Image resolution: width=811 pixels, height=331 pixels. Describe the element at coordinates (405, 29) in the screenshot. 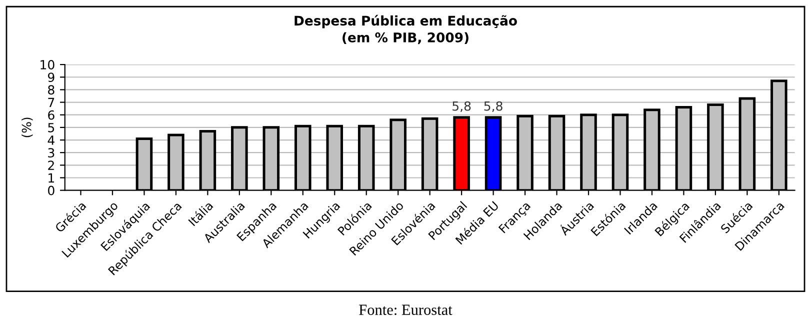

I see `chart-title: Despesa Pública em Educação (em % PIB, 2009)` at that location.